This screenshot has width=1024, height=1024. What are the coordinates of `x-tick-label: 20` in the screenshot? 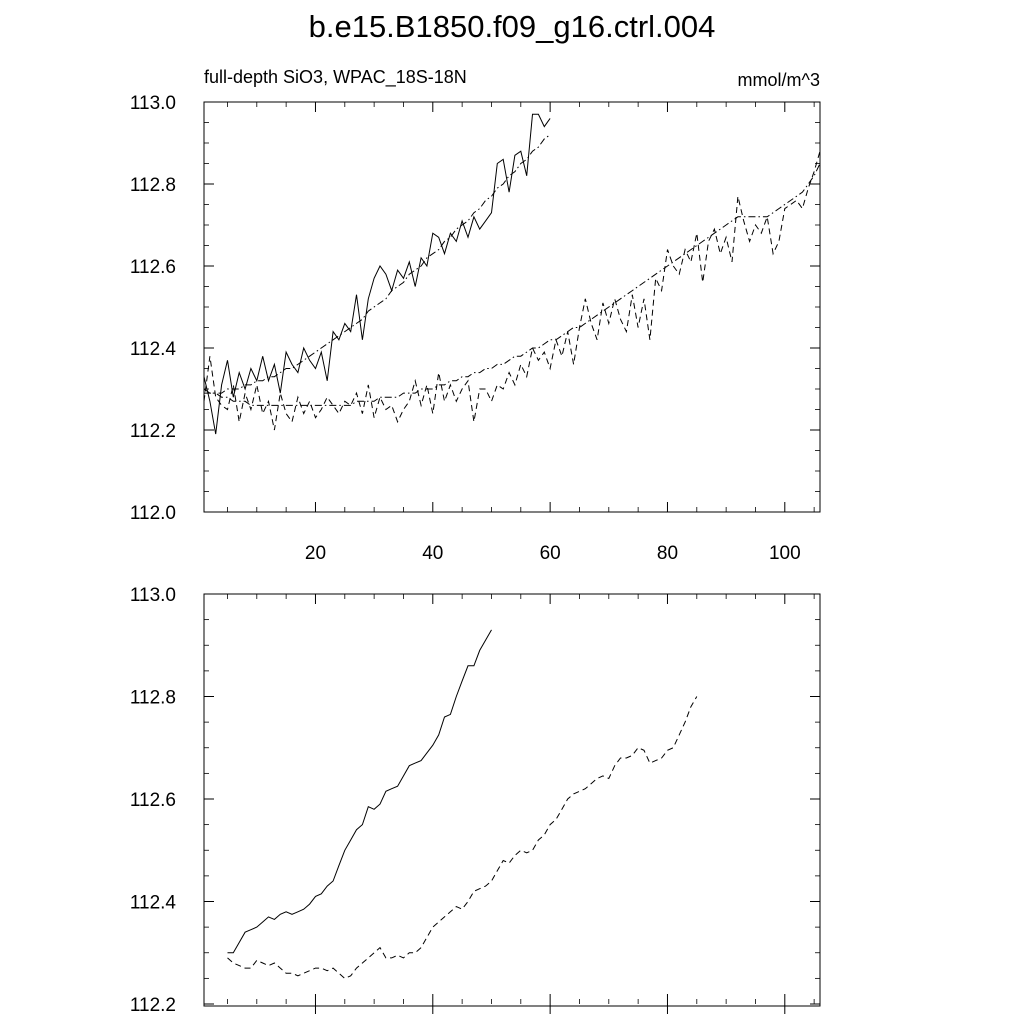 It's located at (315, 553).